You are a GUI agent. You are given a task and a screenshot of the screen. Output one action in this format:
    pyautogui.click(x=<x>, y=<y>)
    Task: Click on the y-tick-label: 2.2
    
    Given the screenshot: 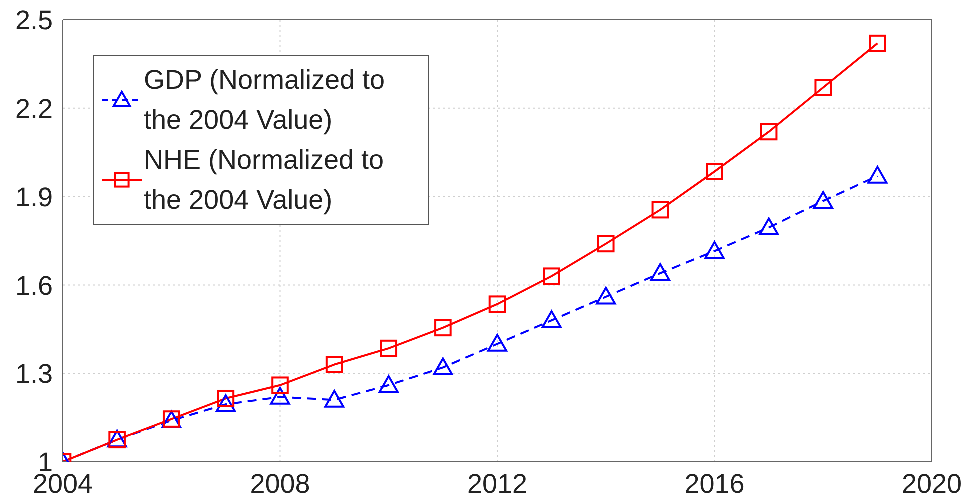 What is the action you would take?
    pyautogui.click(x=34, y=109)
    